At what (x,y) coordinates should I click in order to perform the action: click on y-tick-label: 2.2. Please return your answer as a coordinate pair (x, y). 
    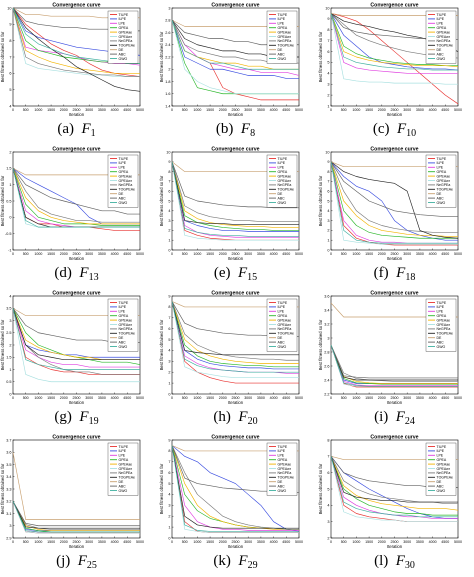
    Looking at the image, I should click on (326, 394).